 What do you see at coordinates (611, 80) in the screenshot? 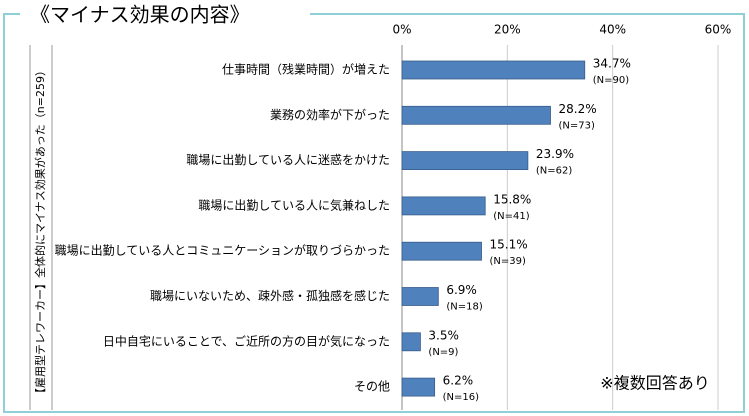
I see `count-label: (N=90)` at bounding box center [611, 80].